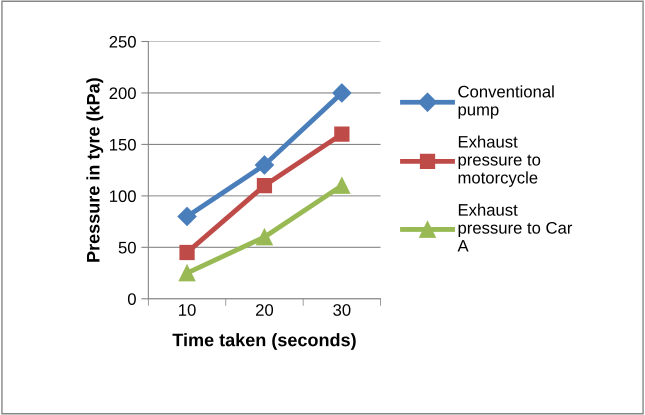 This screenshot has width=645, height=415. I want to click on y-tick-label: 250, so click(123, 42).